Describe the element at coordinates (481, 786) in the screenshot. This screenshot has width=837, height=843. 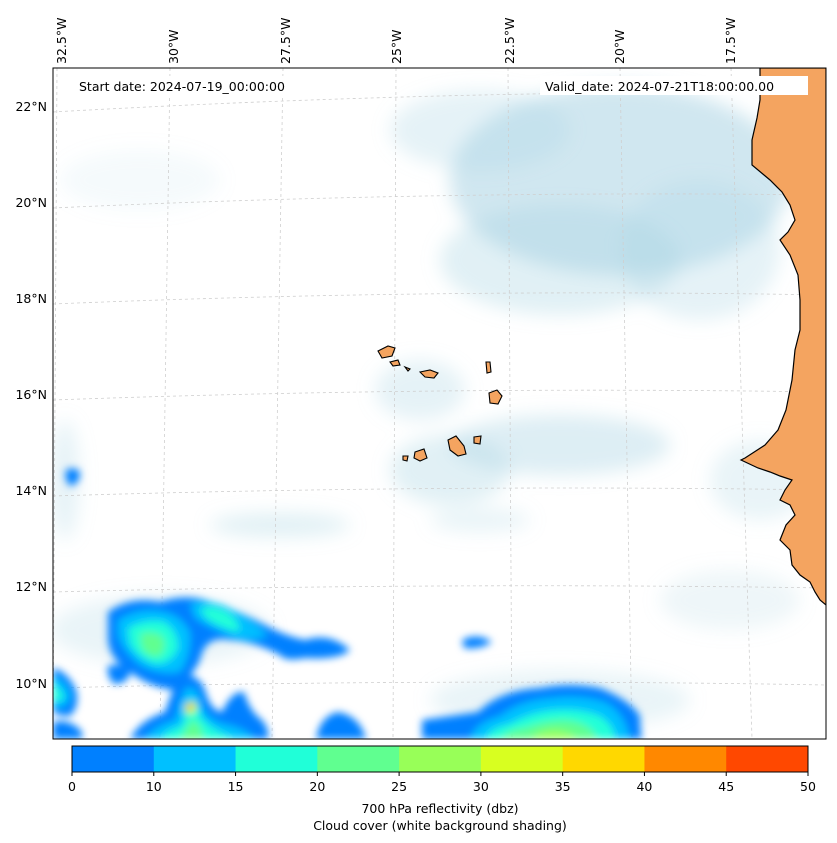
I see `colorbar-tick-label: 30` at that location.